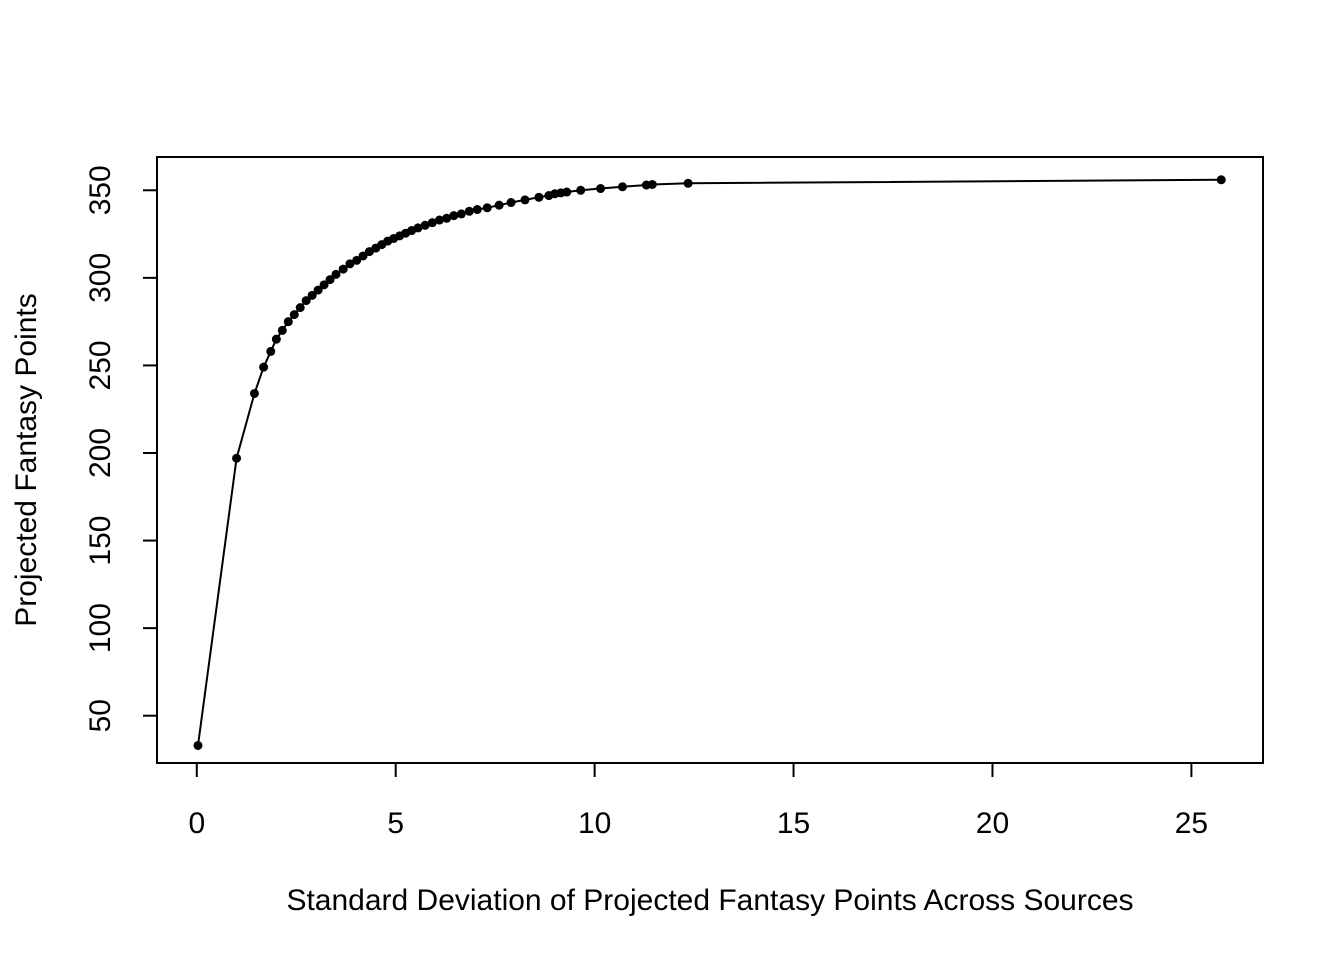 This screenshot has width=1344, height=960. I want to click on x-tick-label: 0, so click(196, 823).